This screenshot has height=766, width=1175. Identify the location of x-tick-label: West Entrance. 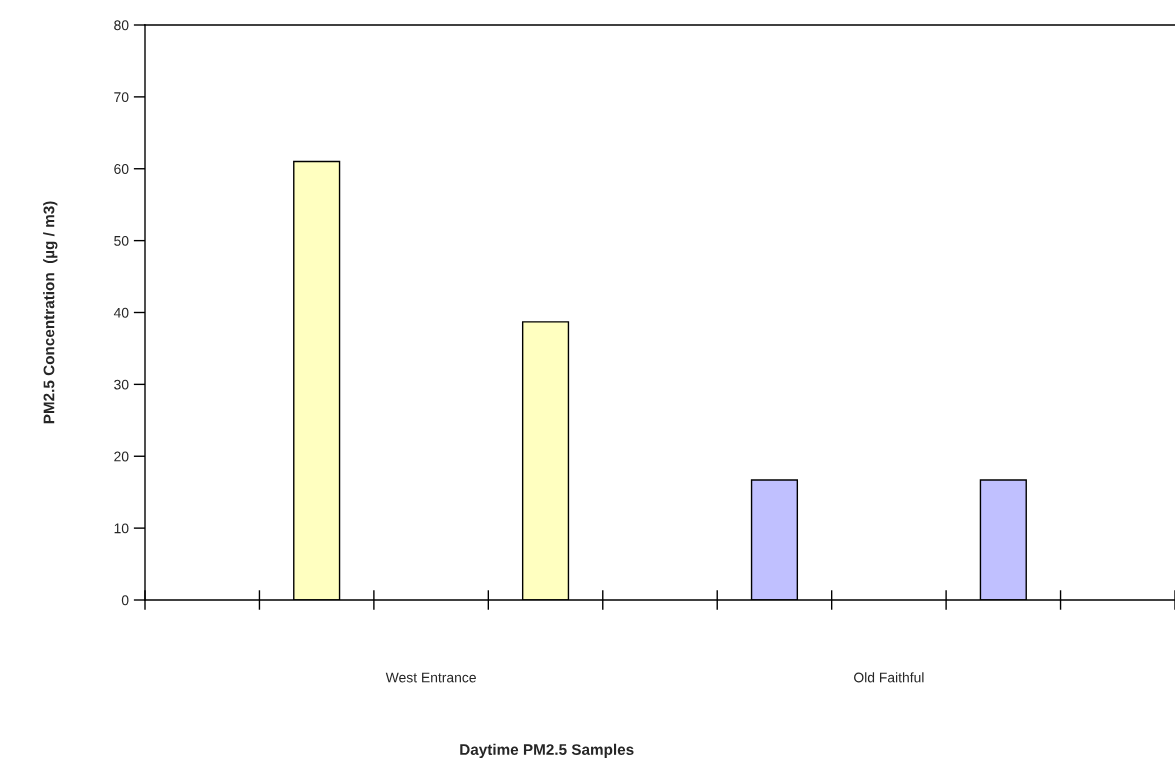
(430, 677).